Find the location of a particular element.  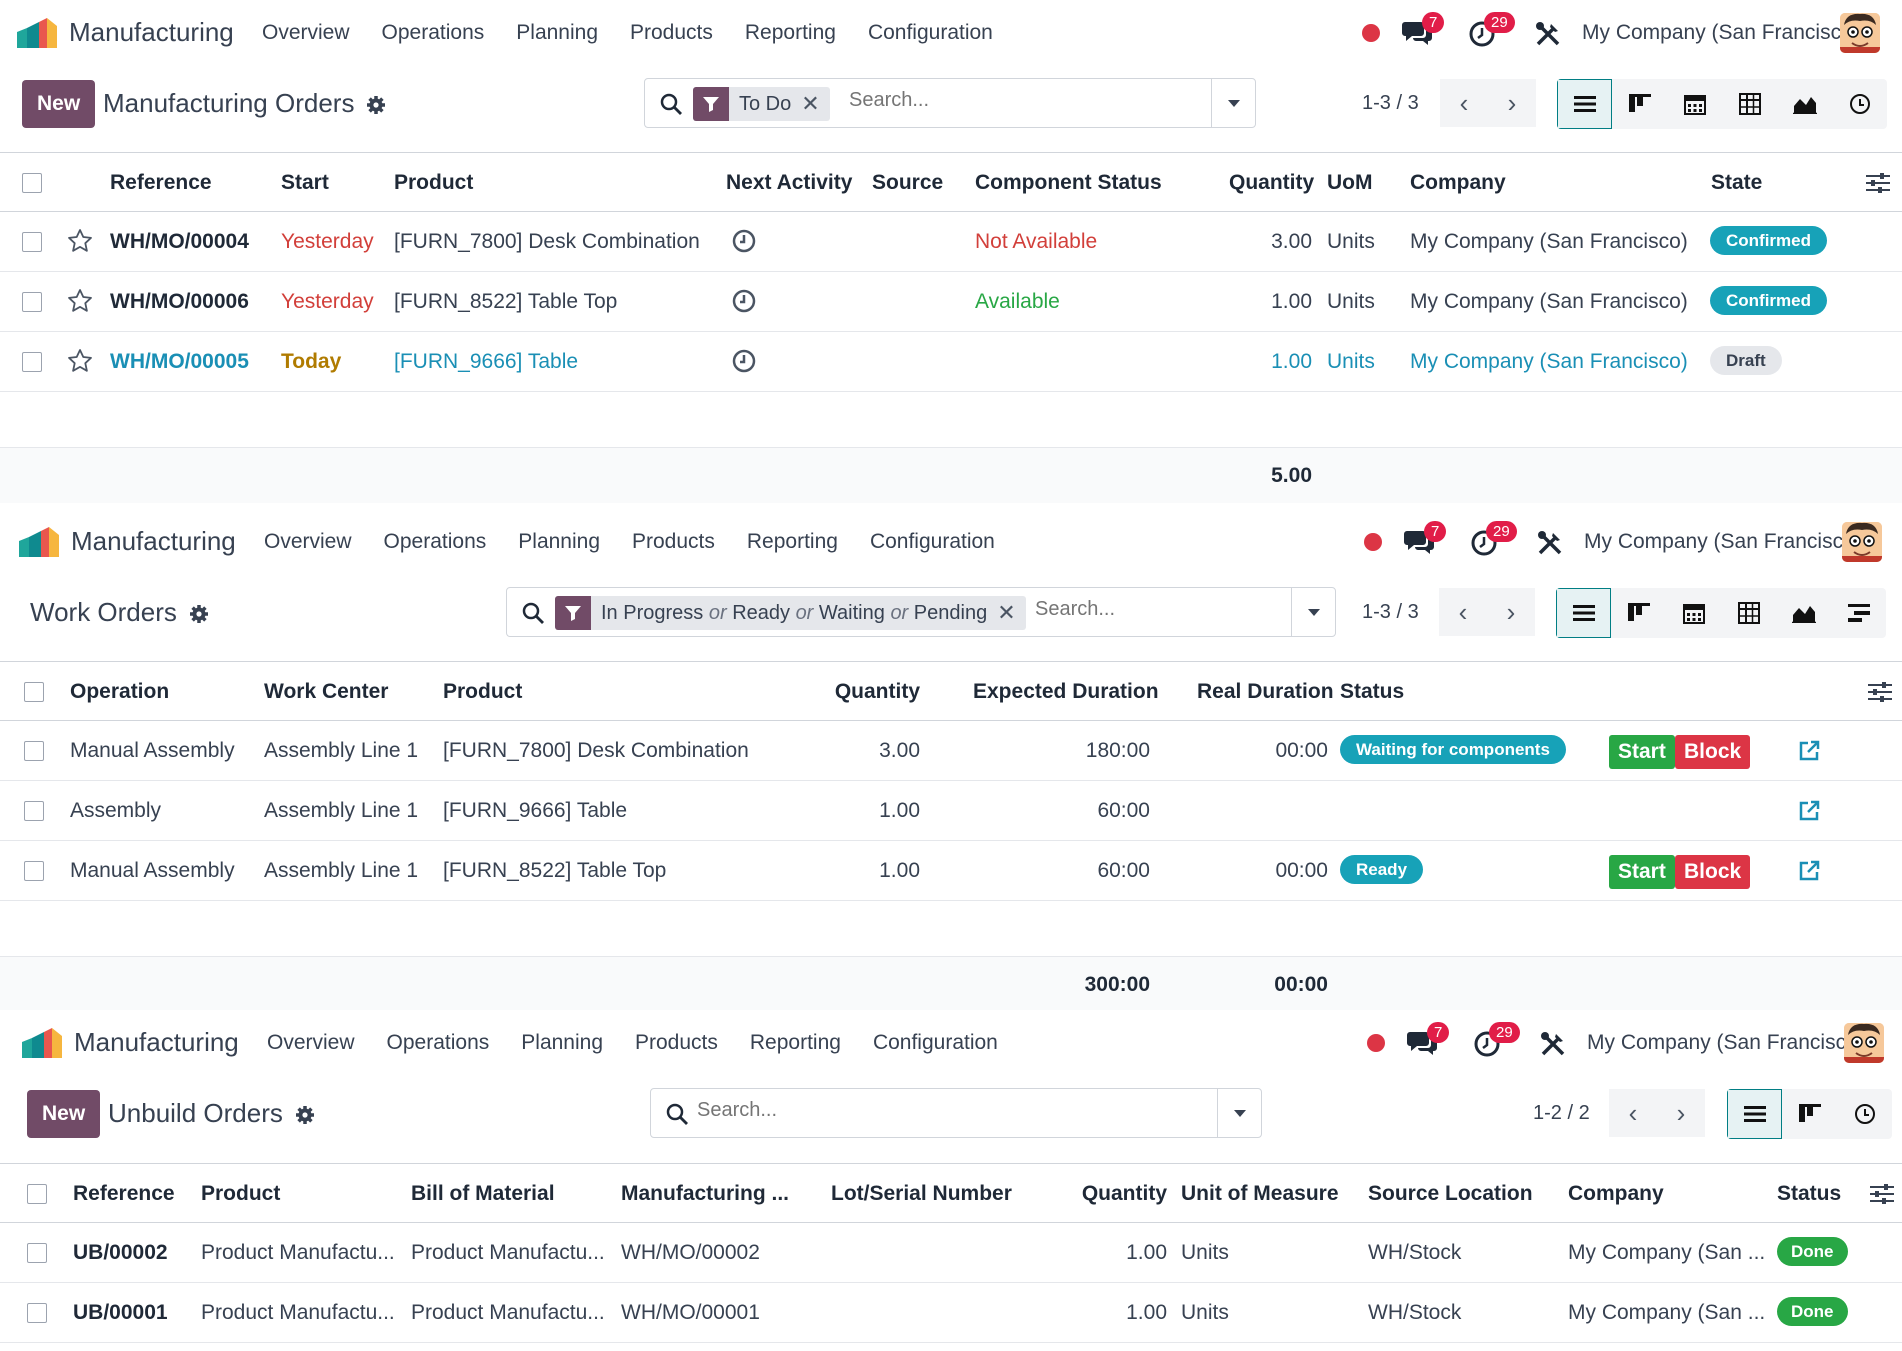

graph-view-button is located at coordinates (1803, 613).